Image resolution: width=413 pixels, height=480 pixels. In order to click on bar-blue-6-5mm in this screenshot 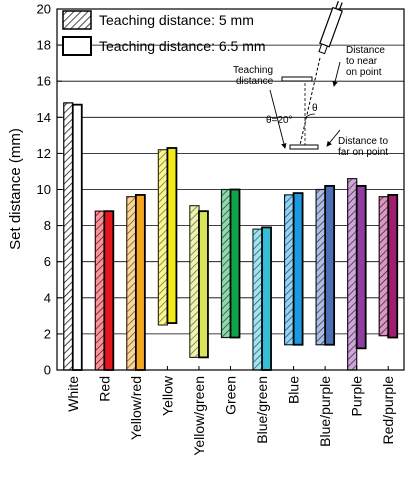, I will do `click(298, 269)`.